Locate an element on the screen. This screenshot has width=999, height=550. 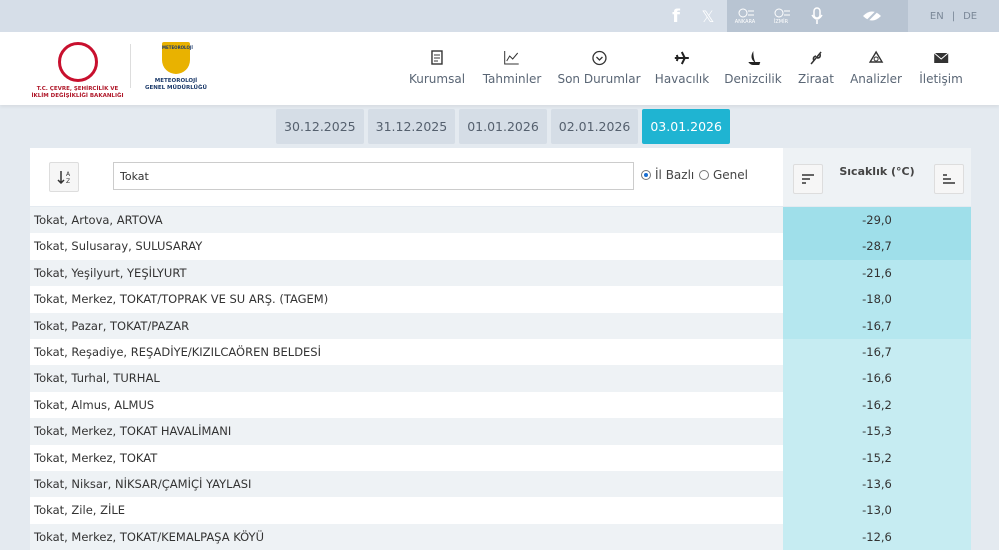
mgm-logo-text: GENEL MÜDÜRLÜĞÜ is located at coordinates (175, 88).